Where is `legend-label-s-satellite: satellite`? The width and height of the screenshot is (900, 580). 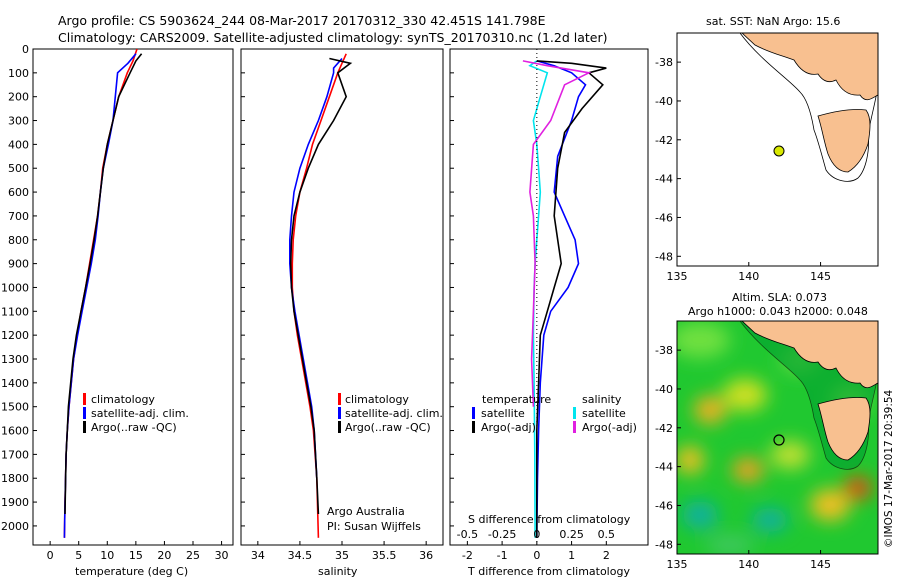 legend-label-s-satellite: satellite is located at coordinates (604, 413).